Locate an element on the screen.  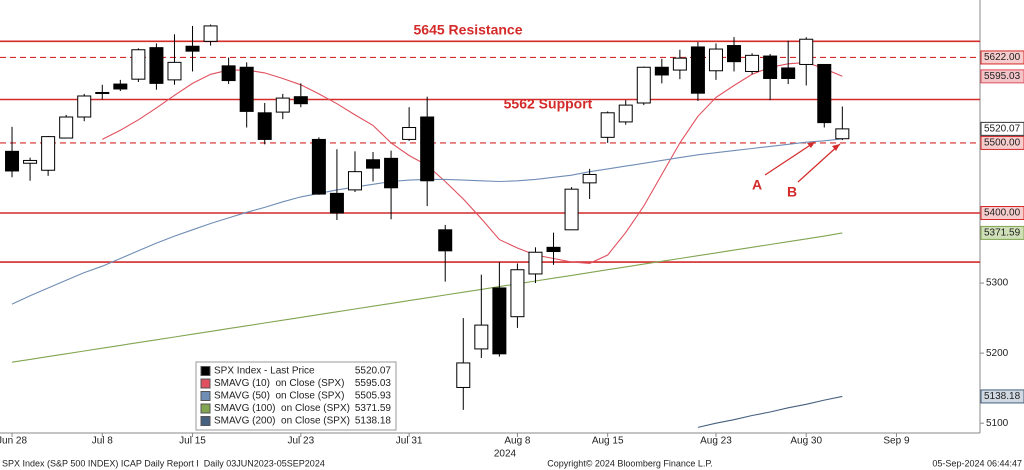
annotation: B is located at coordinates (792, 192).